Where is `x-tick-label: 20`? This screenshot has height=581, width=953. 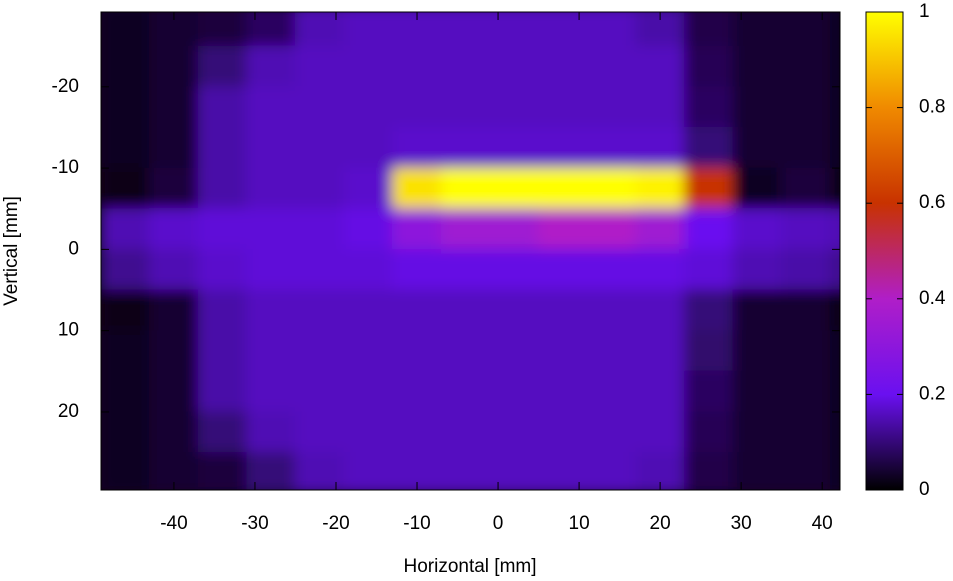
x-tick-label: 20 is located at coordinates (660, 523).